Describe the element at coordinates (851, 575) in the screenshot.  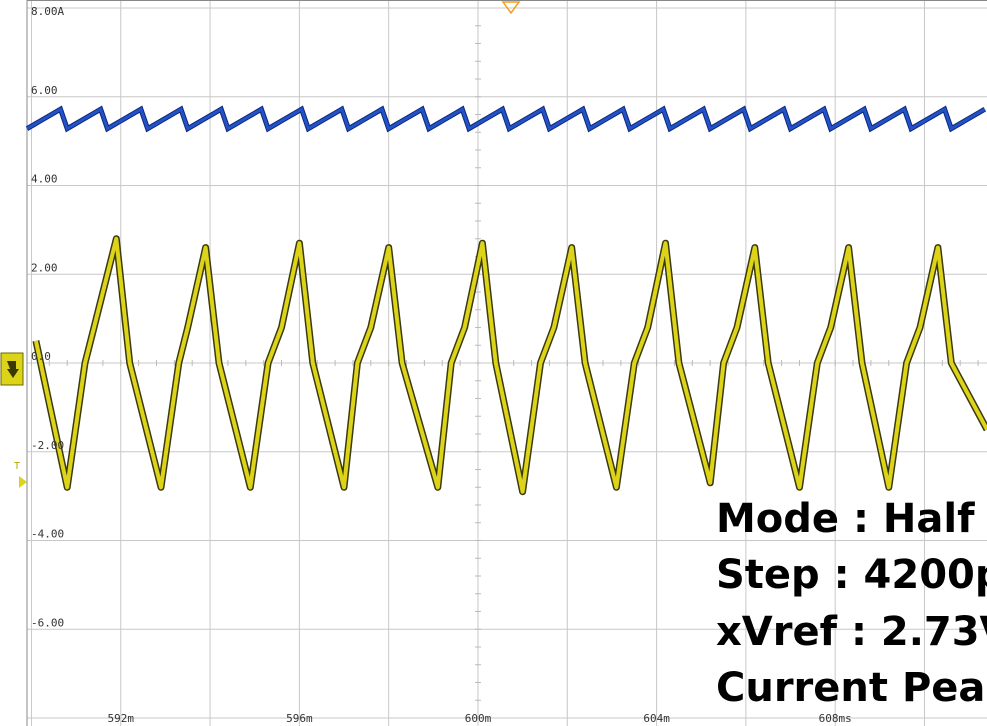
I see `overlay-step-text: Step : 4200p` at that location.